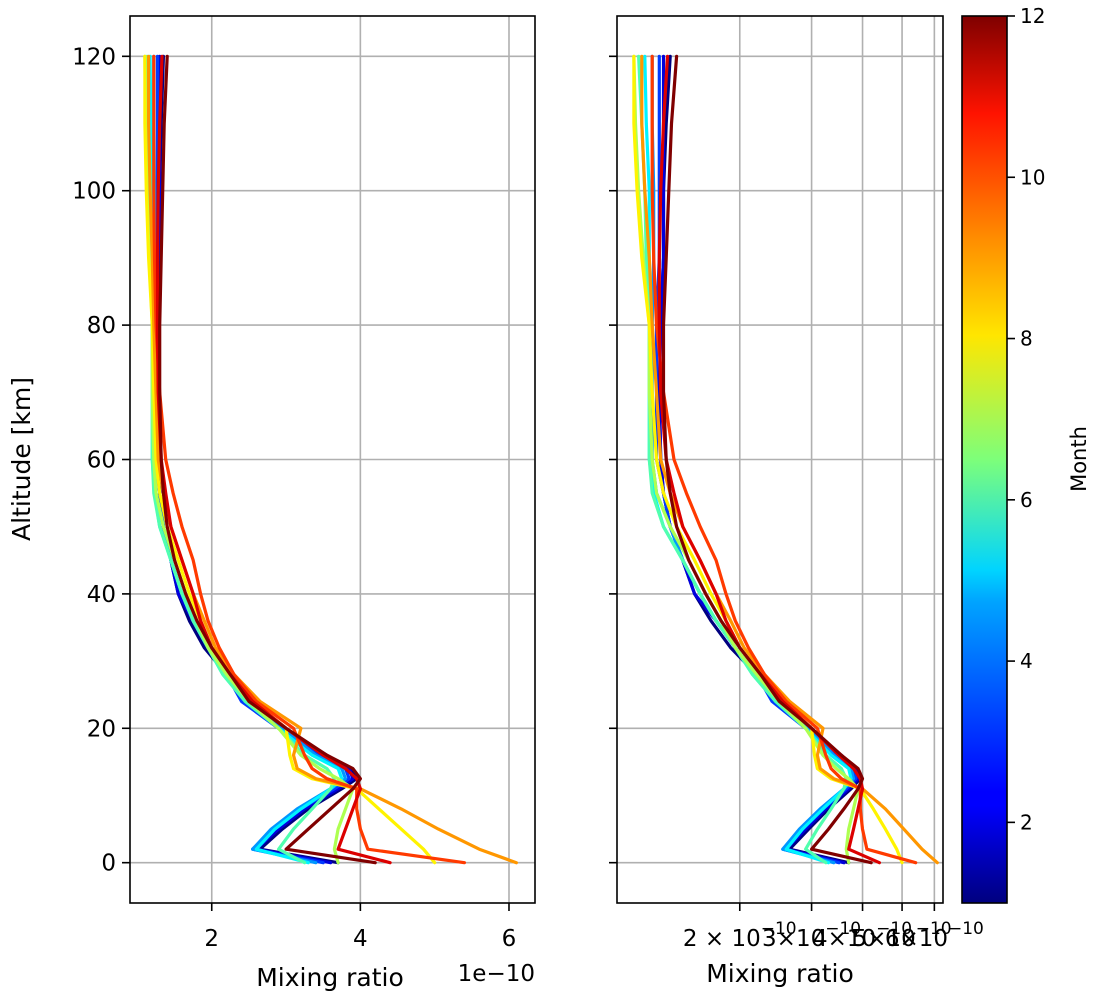 The width and height of the screenshot is (1097, 997). Describe the element at coordinates (94, 57) in the screenshot. I see `y-tick-label: 120` at that location.